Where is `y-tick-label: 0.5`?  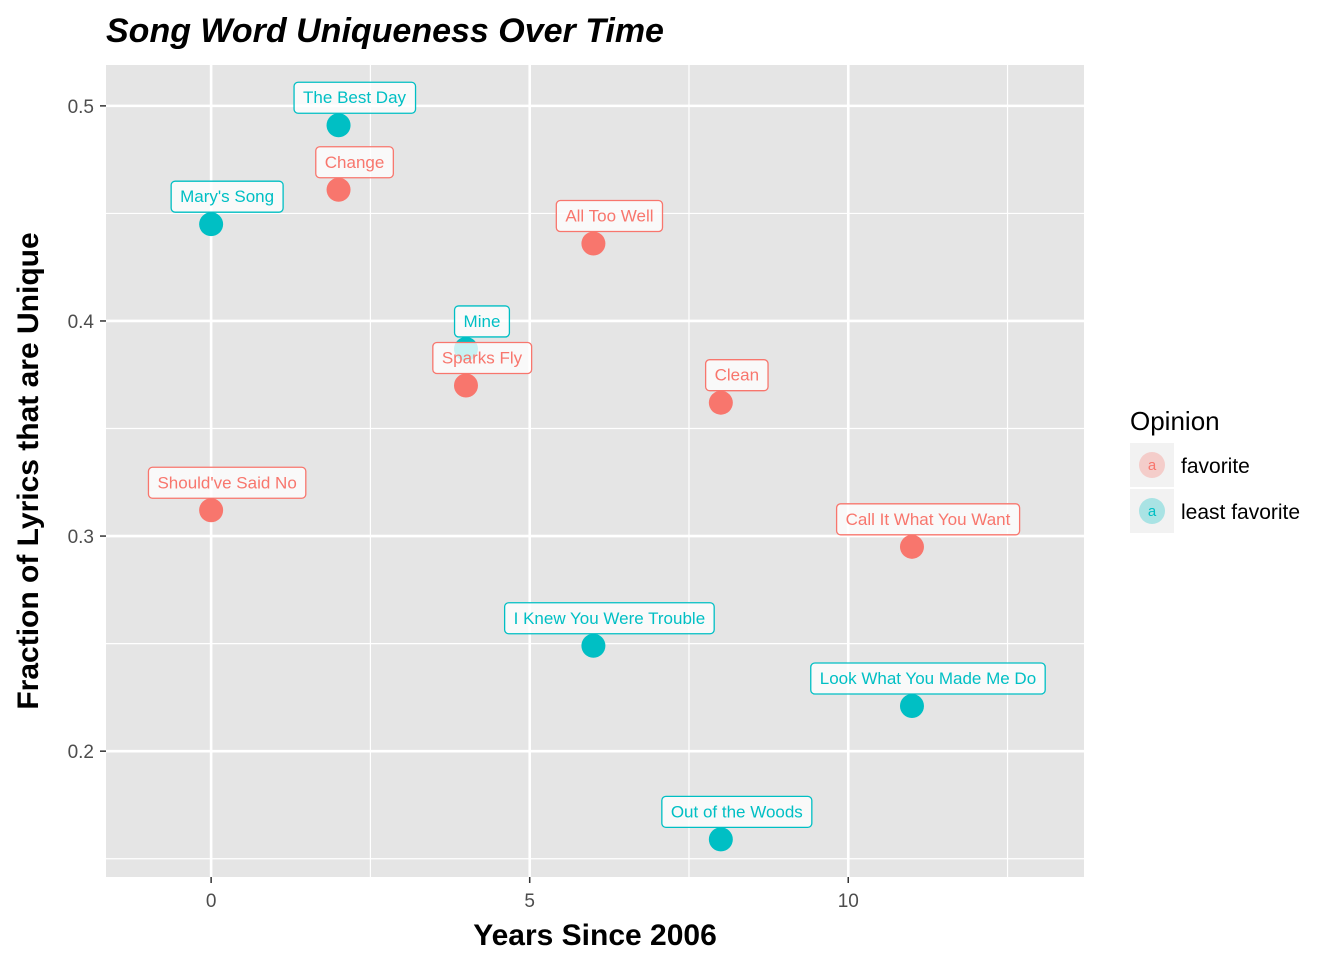 y-tick-label: 0.5 is located at coordinates (81, 107).